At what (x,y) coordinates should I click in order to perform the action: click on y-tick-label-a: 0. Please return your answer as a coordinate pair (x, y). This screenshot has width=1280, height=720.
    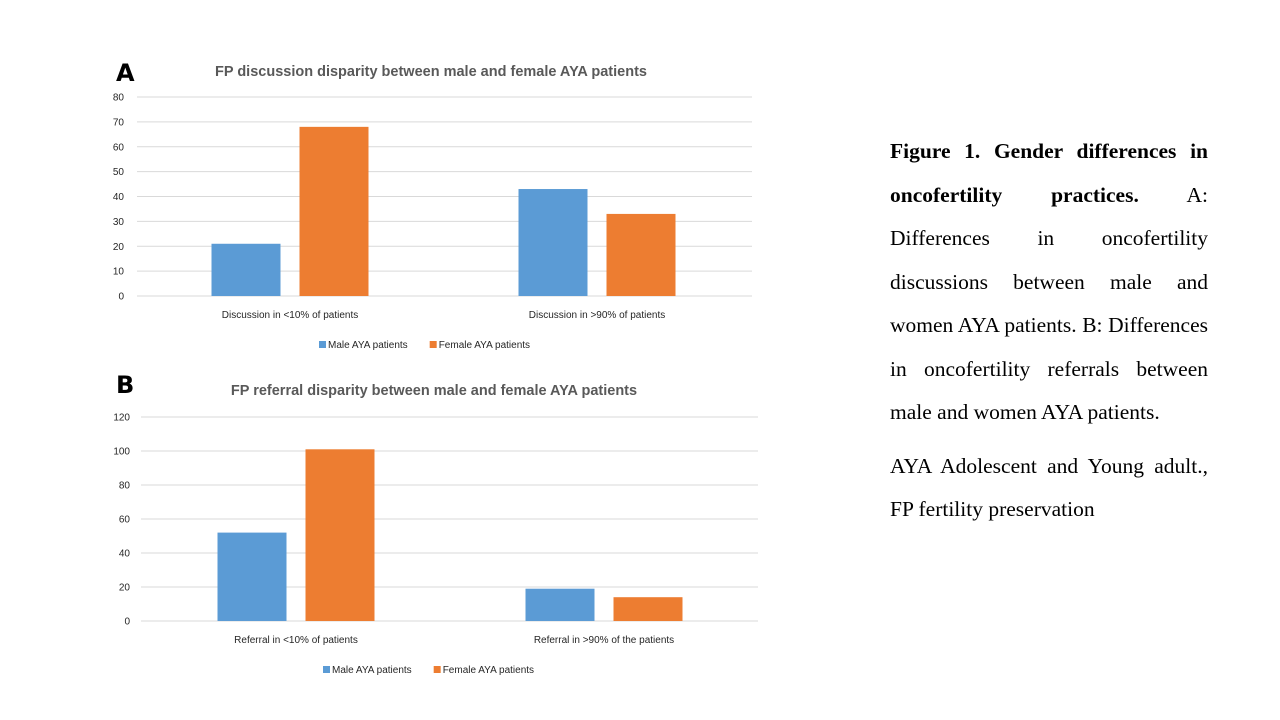
    Looking at the image, I should click on (121, 297).